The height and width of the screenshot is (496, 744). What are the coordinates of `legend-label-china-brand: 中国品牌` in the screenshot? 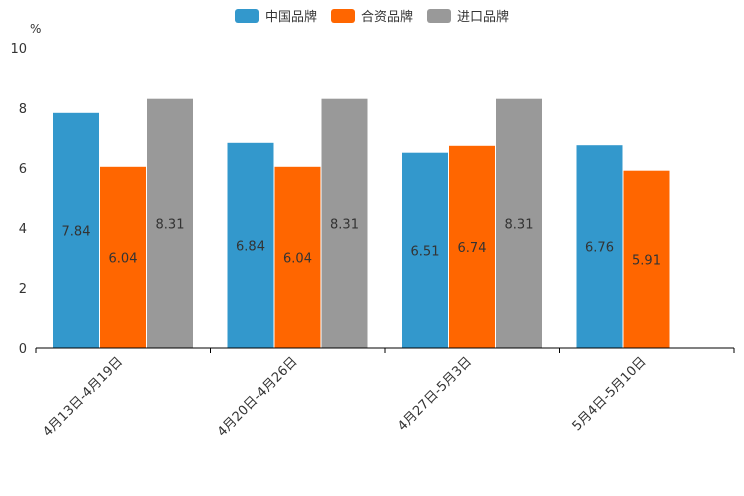 It's located at (290, 17).